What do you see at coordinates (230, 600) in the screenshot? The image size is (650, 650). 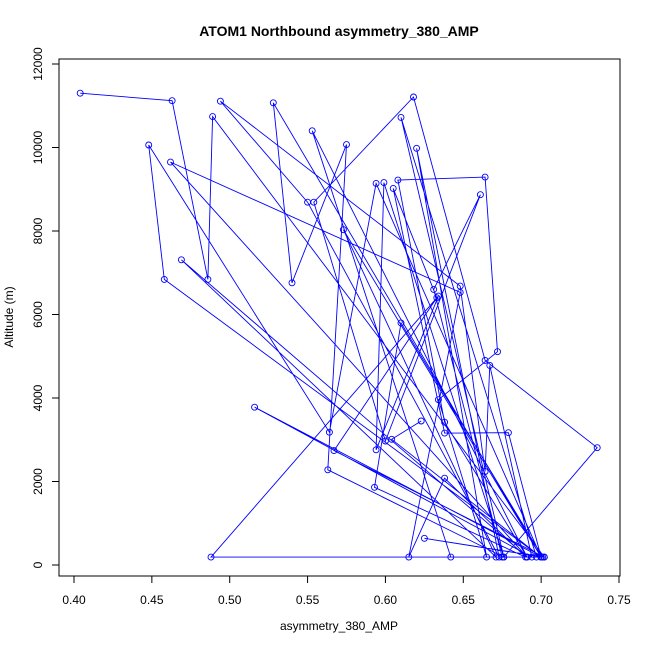 I see `x-tick-label: 0.50` at bounding box center [230, 600].